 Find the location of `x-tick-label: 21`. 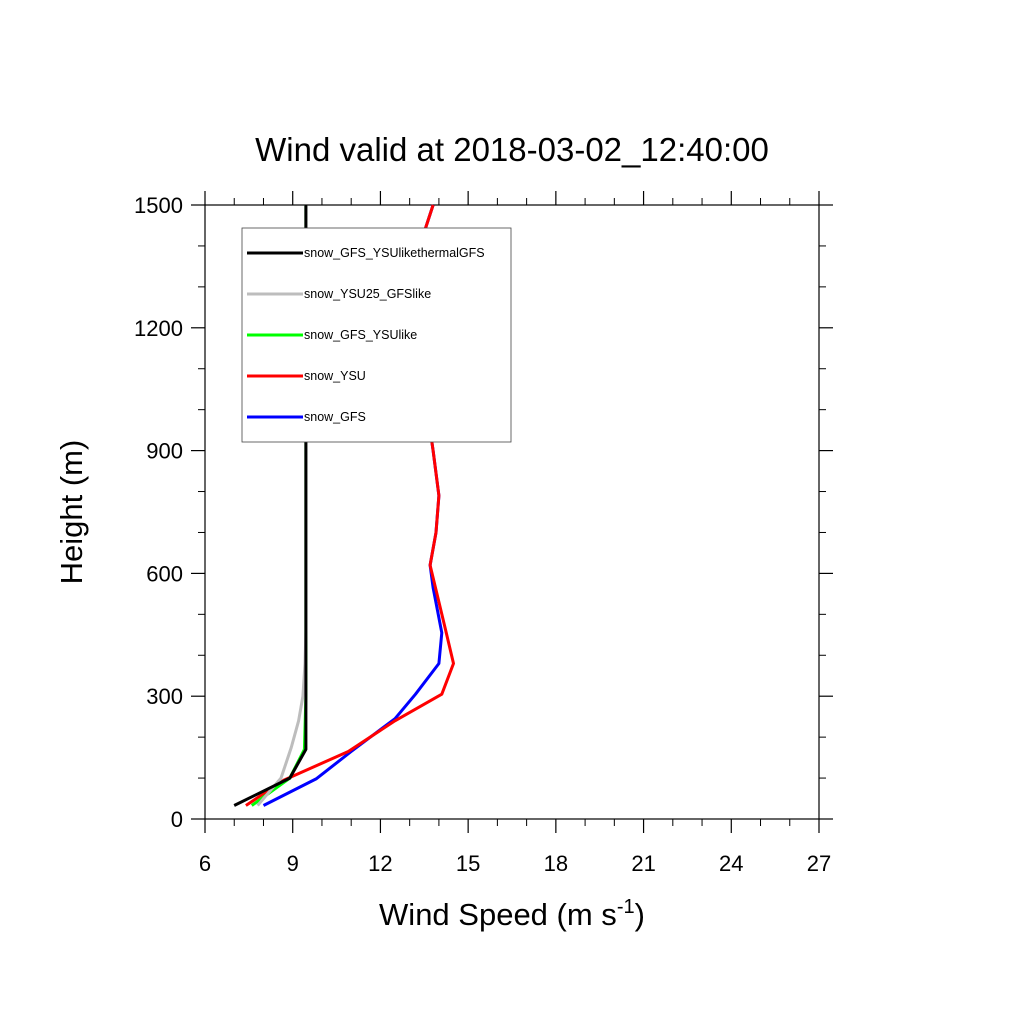

x-tick-label: 21 is located at coordinates (643, 863).